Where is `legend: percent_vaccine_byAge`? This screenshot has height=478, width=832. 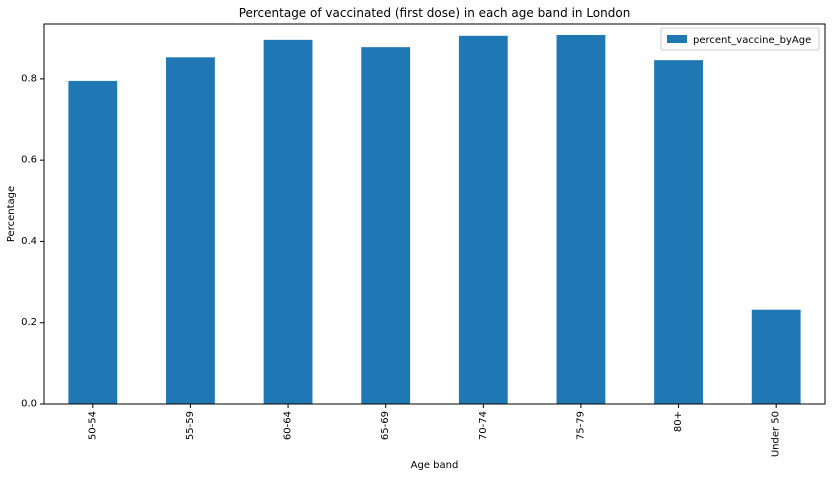
legend: percent_vaccine_byAge is located at coordinates (740, 39).